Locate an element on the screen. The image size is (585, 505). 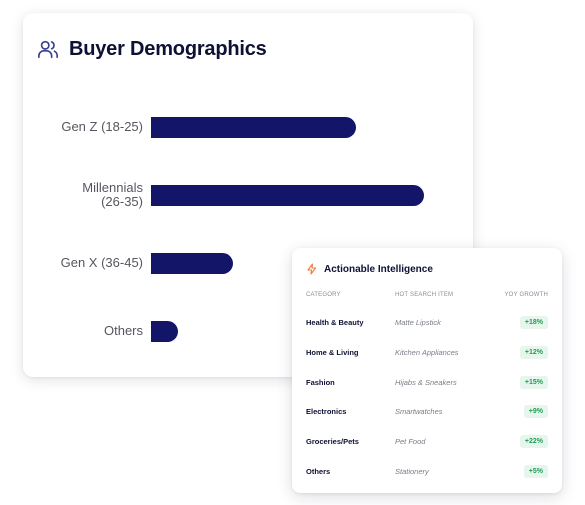
table-row: Health & Beauty Matte Lipstick +18% is located at coordinates (427, 323).